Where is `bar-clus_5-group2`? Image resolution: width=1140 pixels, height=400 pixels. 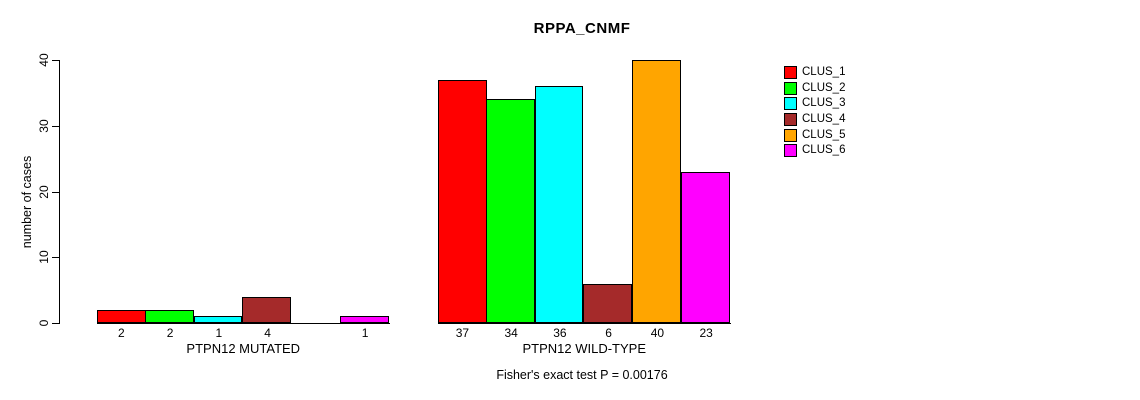 bar-clus_5-group2 is located at coordinates (656, 191).